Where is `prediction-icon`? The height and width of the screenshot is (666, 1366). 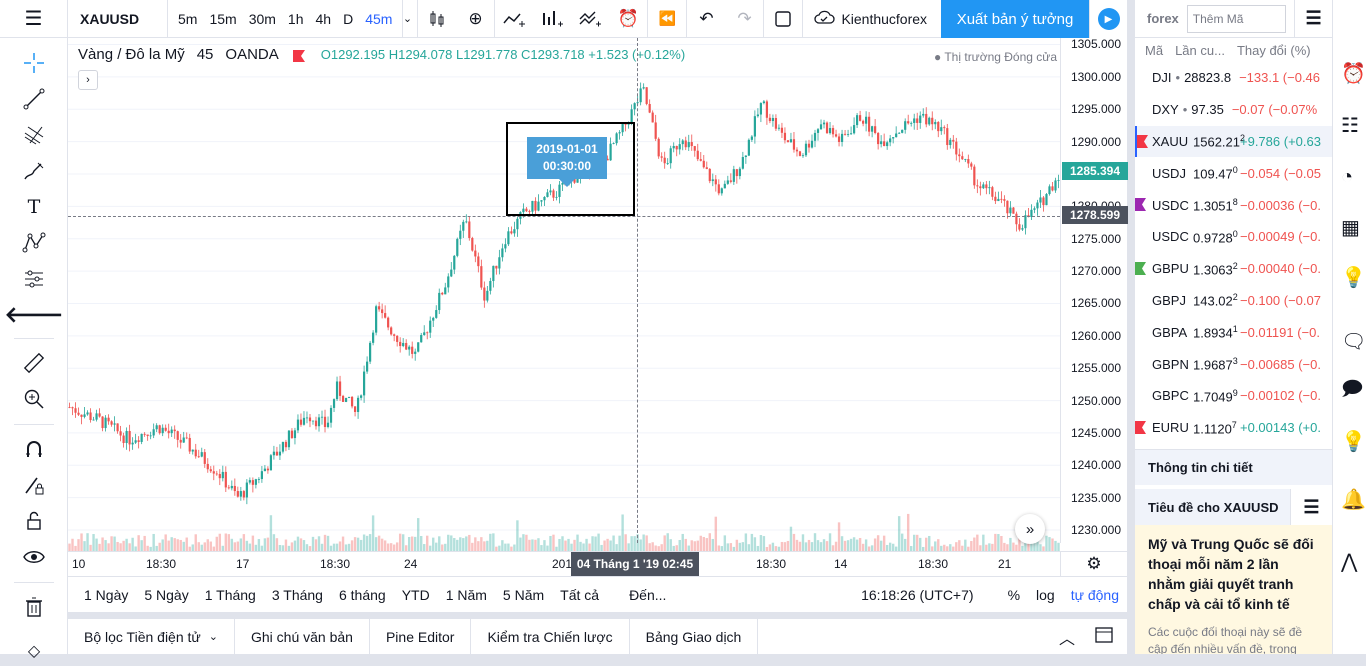 prediction-icon is located at coordinates (34, 279).